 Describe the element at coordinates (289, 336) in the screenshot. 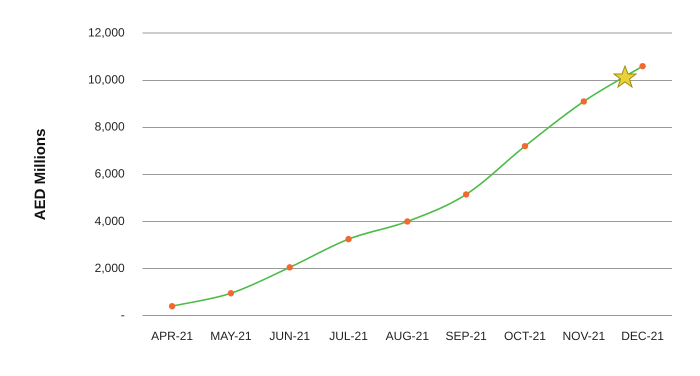

I see `x-tick-label: JUN-21` at that location.